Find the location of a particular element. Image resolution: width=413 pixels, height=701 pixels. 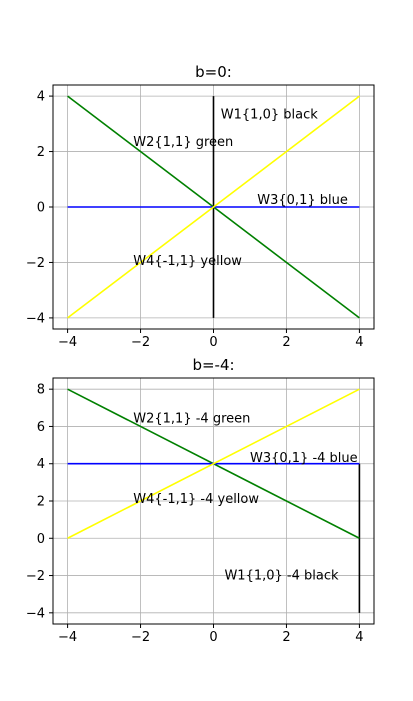

chart1-title: b=0: is located at coordinates (213, 72).